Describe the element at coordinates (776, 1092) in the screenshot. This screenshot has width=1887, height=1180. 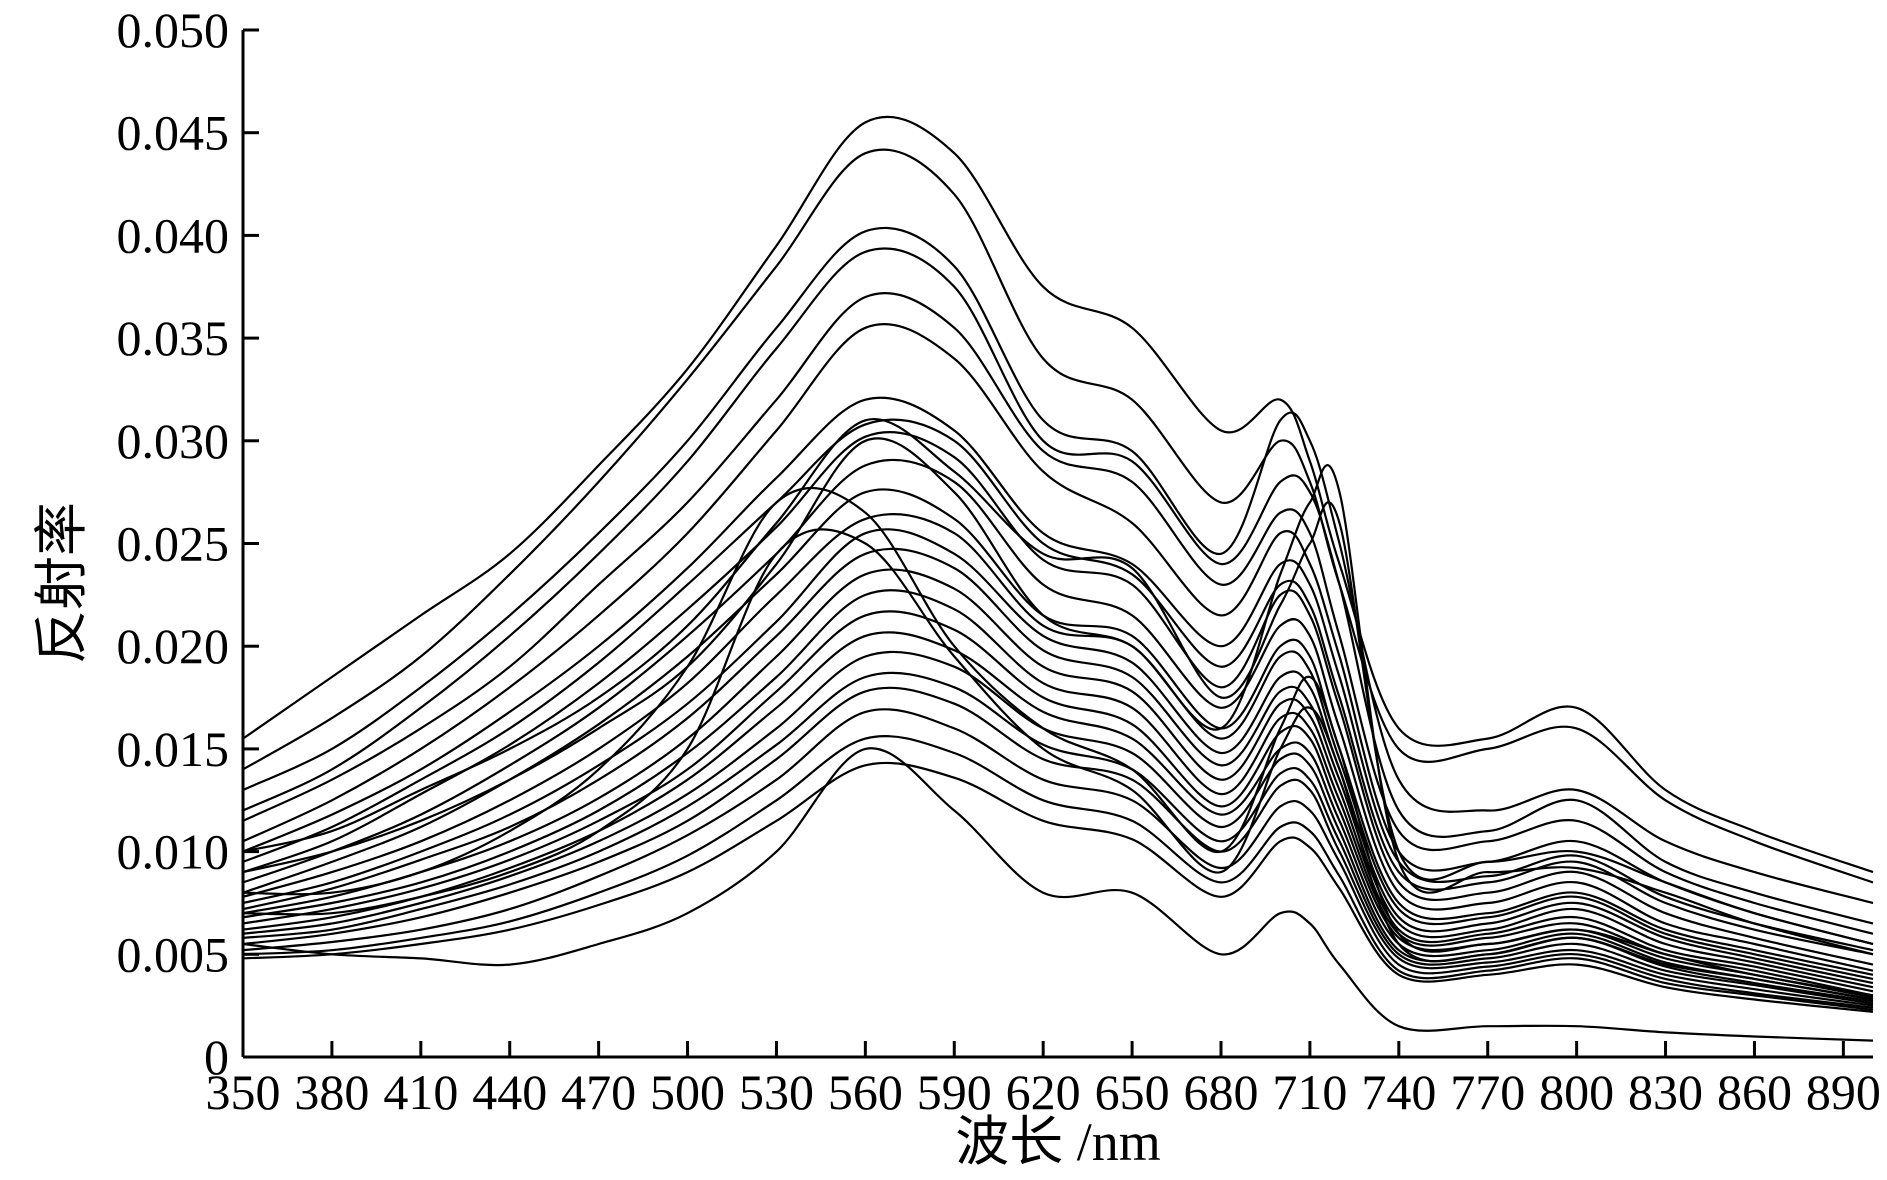
I see `x-tick-label: 530` at that location.